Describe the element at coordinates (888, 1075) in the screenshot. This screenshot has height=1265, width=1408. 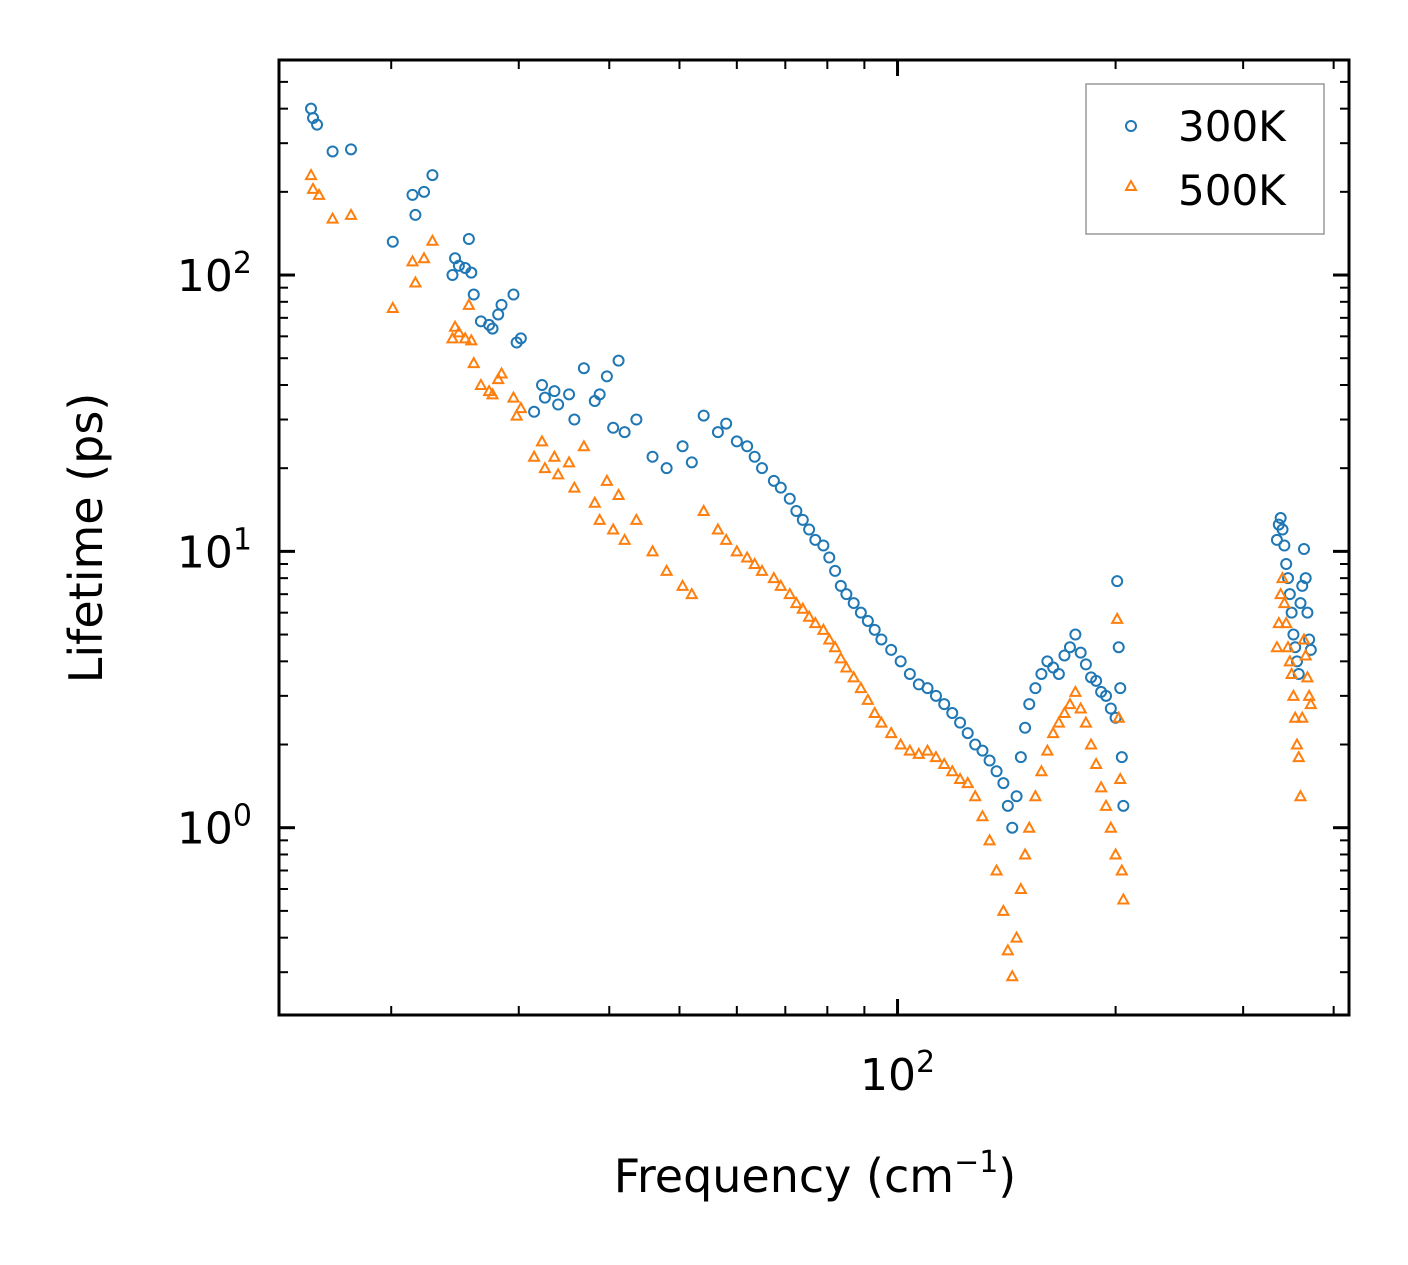
I see `x-tick-label-base: 10` at that location.